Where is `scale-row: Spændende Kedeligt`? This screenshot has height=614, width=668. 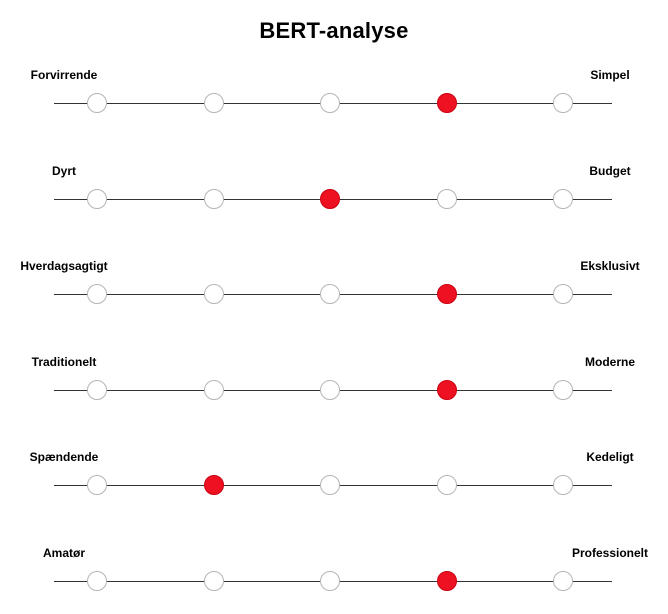
scale-row: Spændende Kedeligt is located at coordinates (334, 480).